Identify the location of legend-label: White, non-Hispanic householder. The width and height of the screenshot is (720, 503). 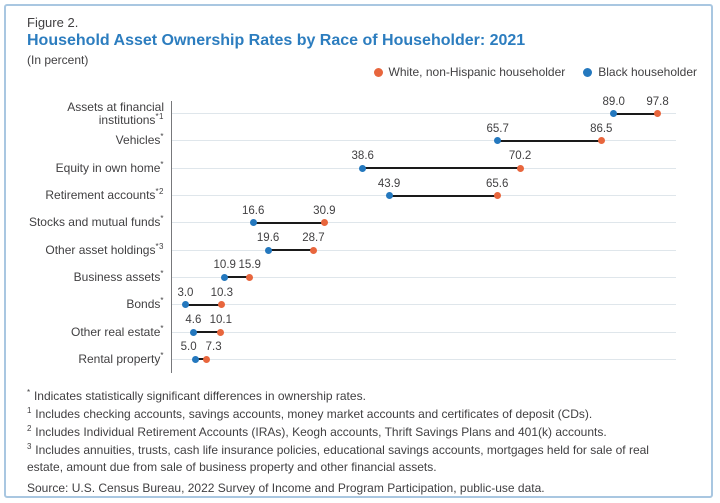
(477, 72).